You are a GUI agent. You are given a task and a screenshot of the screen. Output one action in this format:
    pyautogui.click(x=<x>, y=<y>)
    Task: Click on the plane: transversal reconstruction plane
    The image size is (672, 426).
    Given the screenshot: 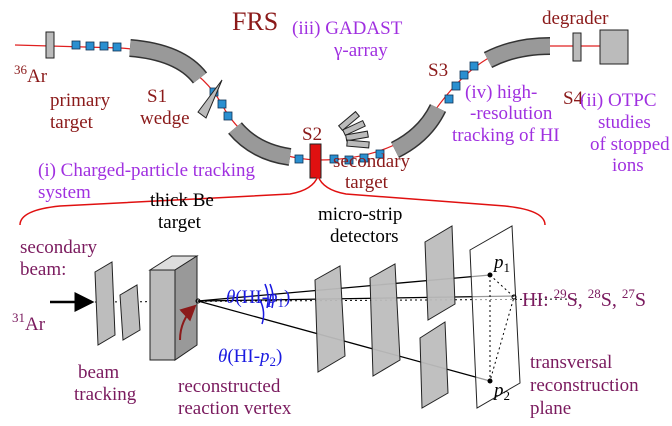 What is the action you would take?
    pyautogui.click(x=584, y=385)
    